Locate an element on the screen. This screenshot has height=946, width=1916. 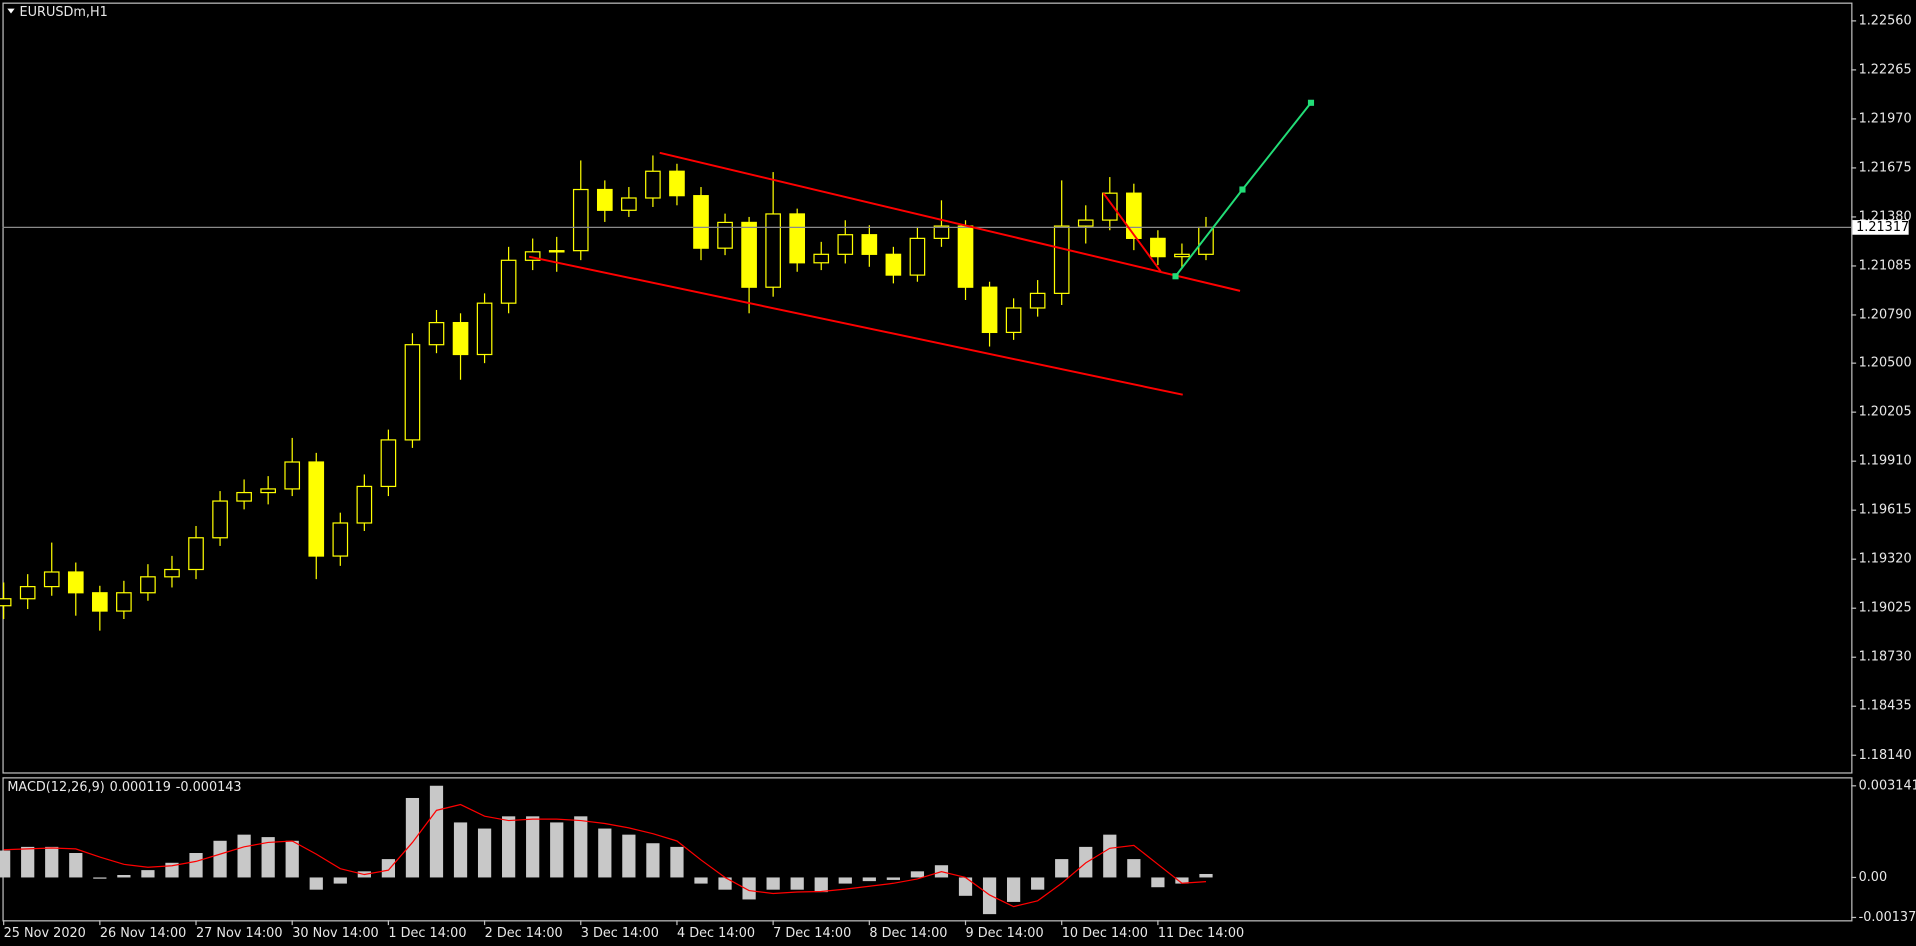
x-tick-label: 11 Dec 14:00 is located at coordinates (1201, 933).